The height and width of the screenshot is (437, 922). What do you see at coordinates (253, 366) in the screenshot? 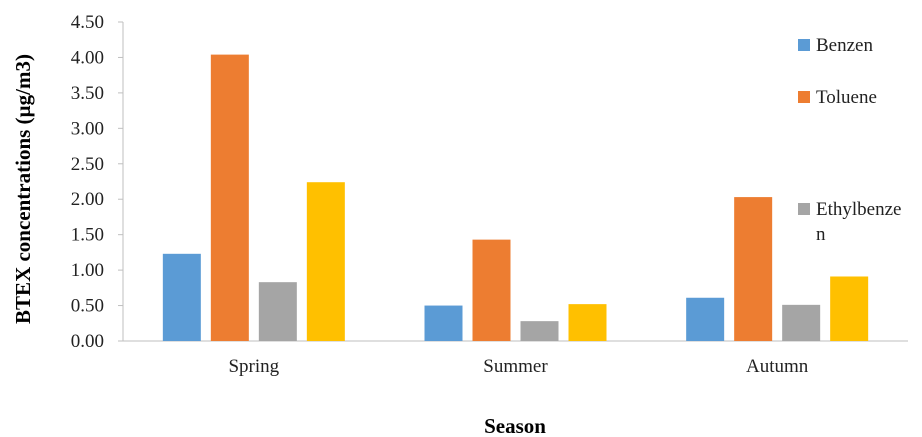
I see `x-category-label: Spring` at bounding box center [253, 366].